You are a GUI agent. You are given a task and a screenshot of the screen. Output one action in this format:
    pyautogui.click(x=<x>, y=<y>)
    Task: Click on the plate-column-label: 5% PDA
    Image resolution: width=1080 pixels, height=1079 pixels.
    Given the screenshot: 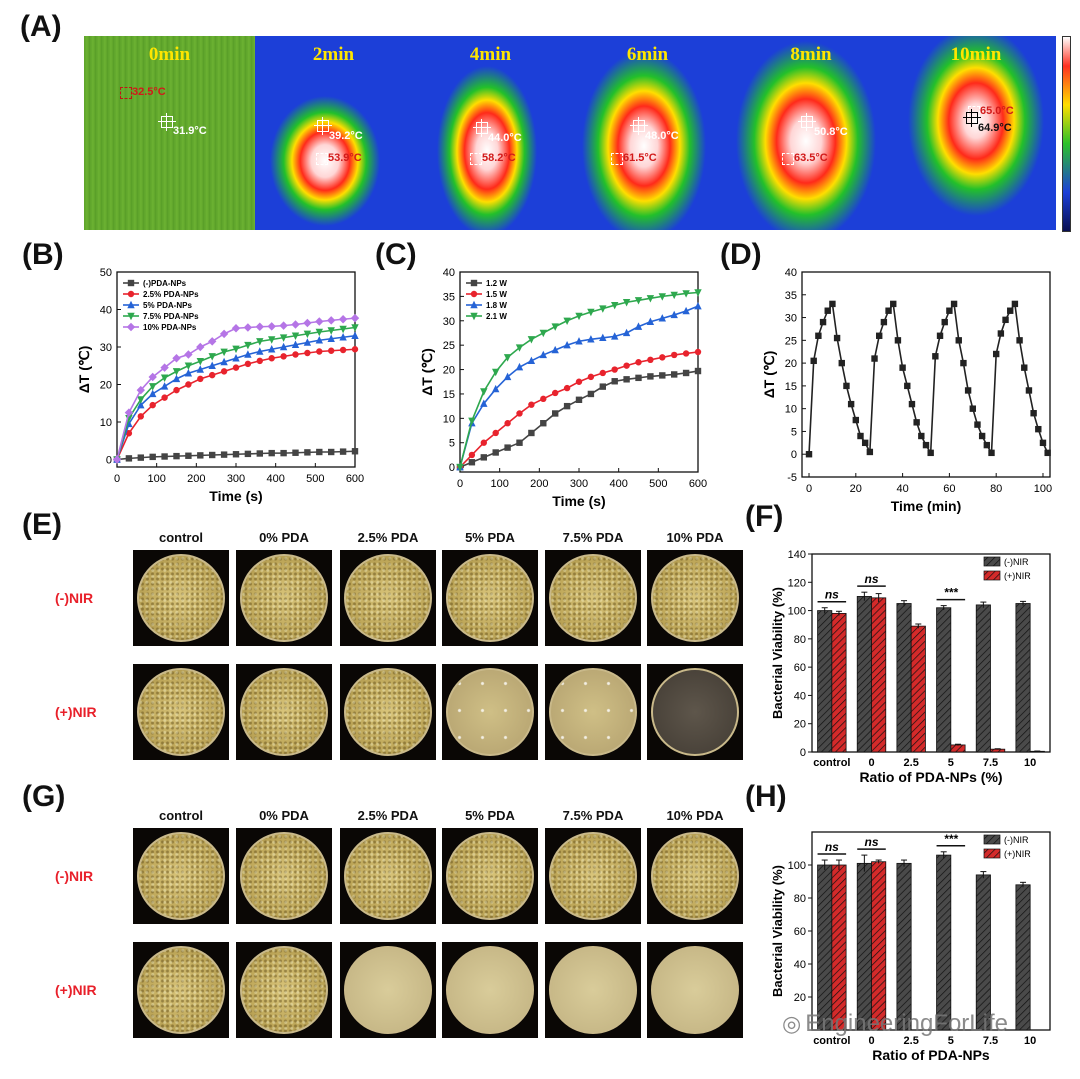 What is the action you would take?
    pyautogui.click(x=490, y=815)
    